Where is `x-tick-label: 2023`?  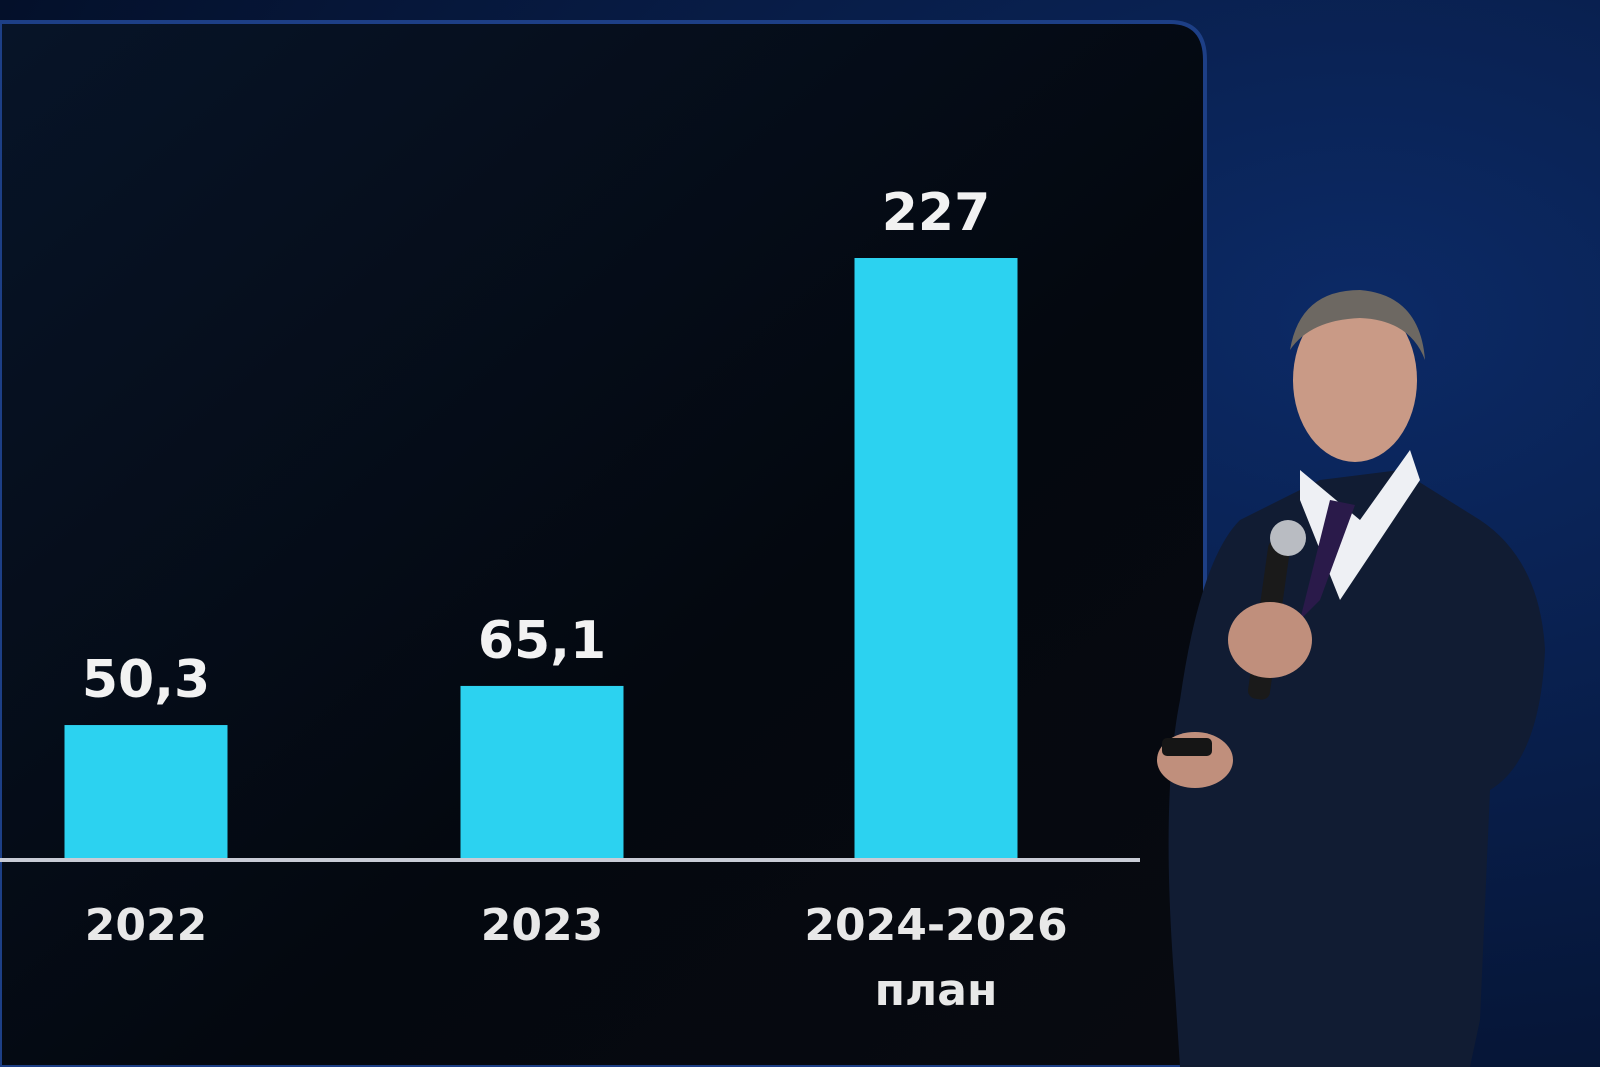
x-tick-label: 2023 is located at coordinates (542, 925).